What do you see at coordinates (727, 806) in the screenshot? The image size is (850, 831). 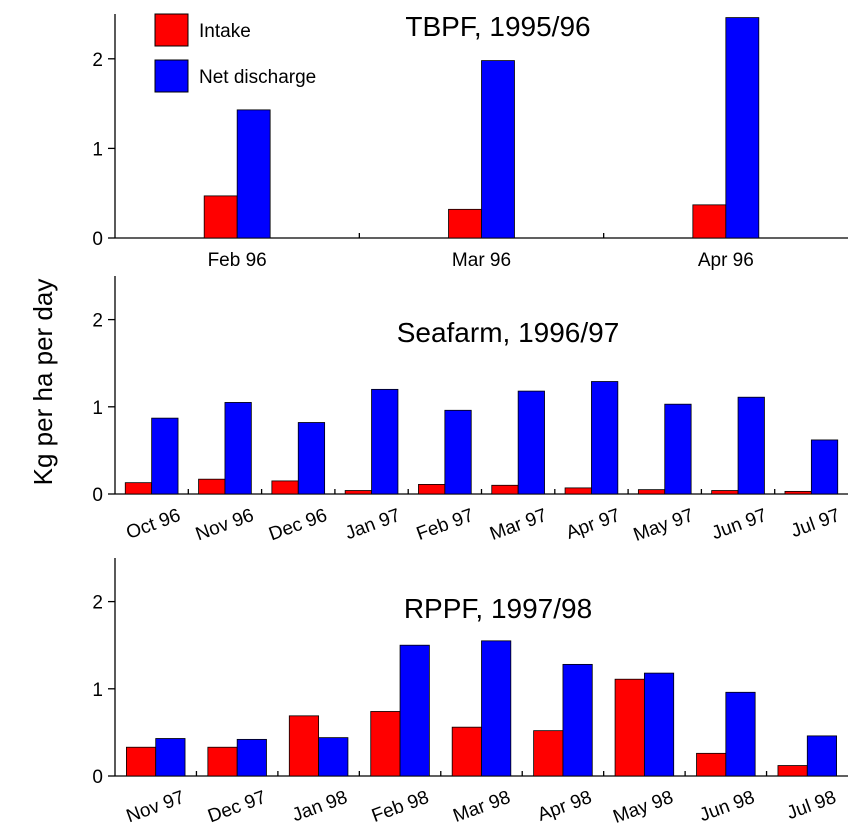 I see `x-tick-label: Jun 98` at bounding box center [727, 806].